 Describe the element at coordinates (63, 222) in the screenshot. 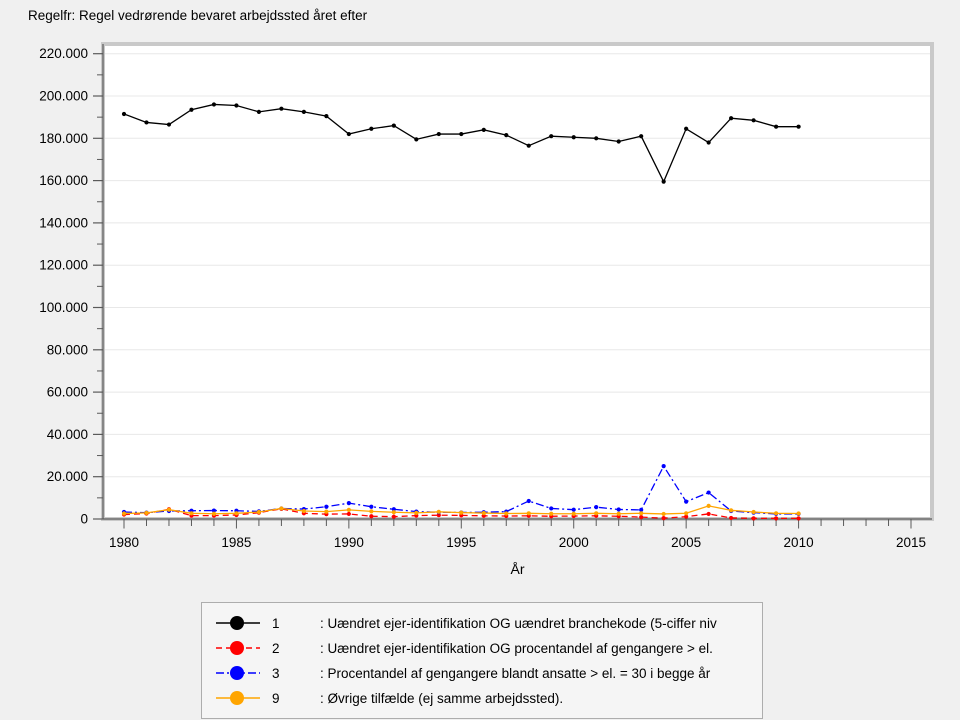

I see `y-tick-label: 140.000` at that location.